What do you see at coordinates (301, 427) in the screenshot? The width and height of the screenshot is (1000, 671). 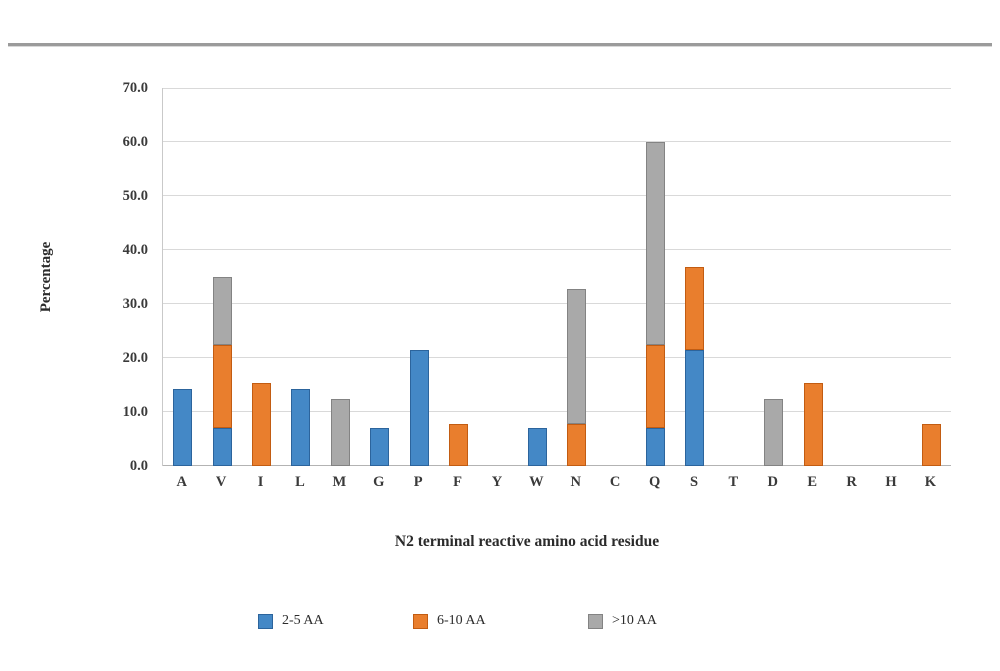 I see `bar-segment-L-25AA` at bounding box center [301, 427].